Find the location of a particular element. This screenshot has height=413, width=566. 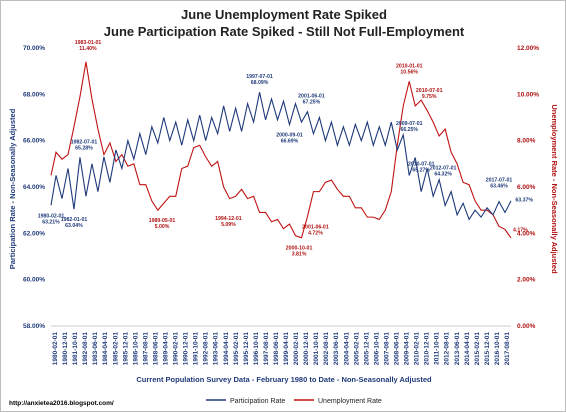

x-tick-label: 1990-12-01 is located at coordinates (186, 349).